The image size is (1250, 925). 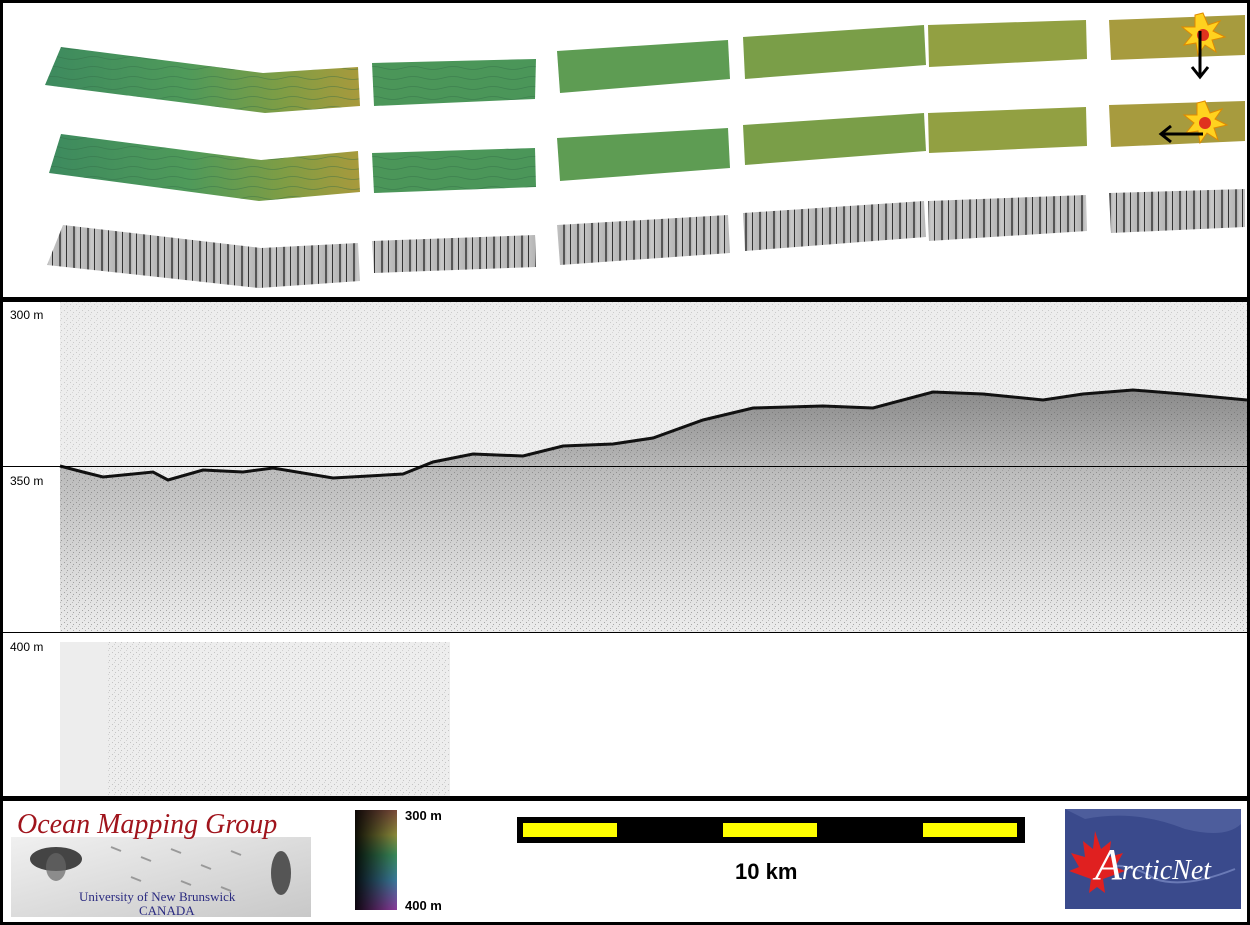 What do you see at coordinates (766, 871) in the screenshot?
I see `scale-label: 10 km` at bounding box center [766, 871].